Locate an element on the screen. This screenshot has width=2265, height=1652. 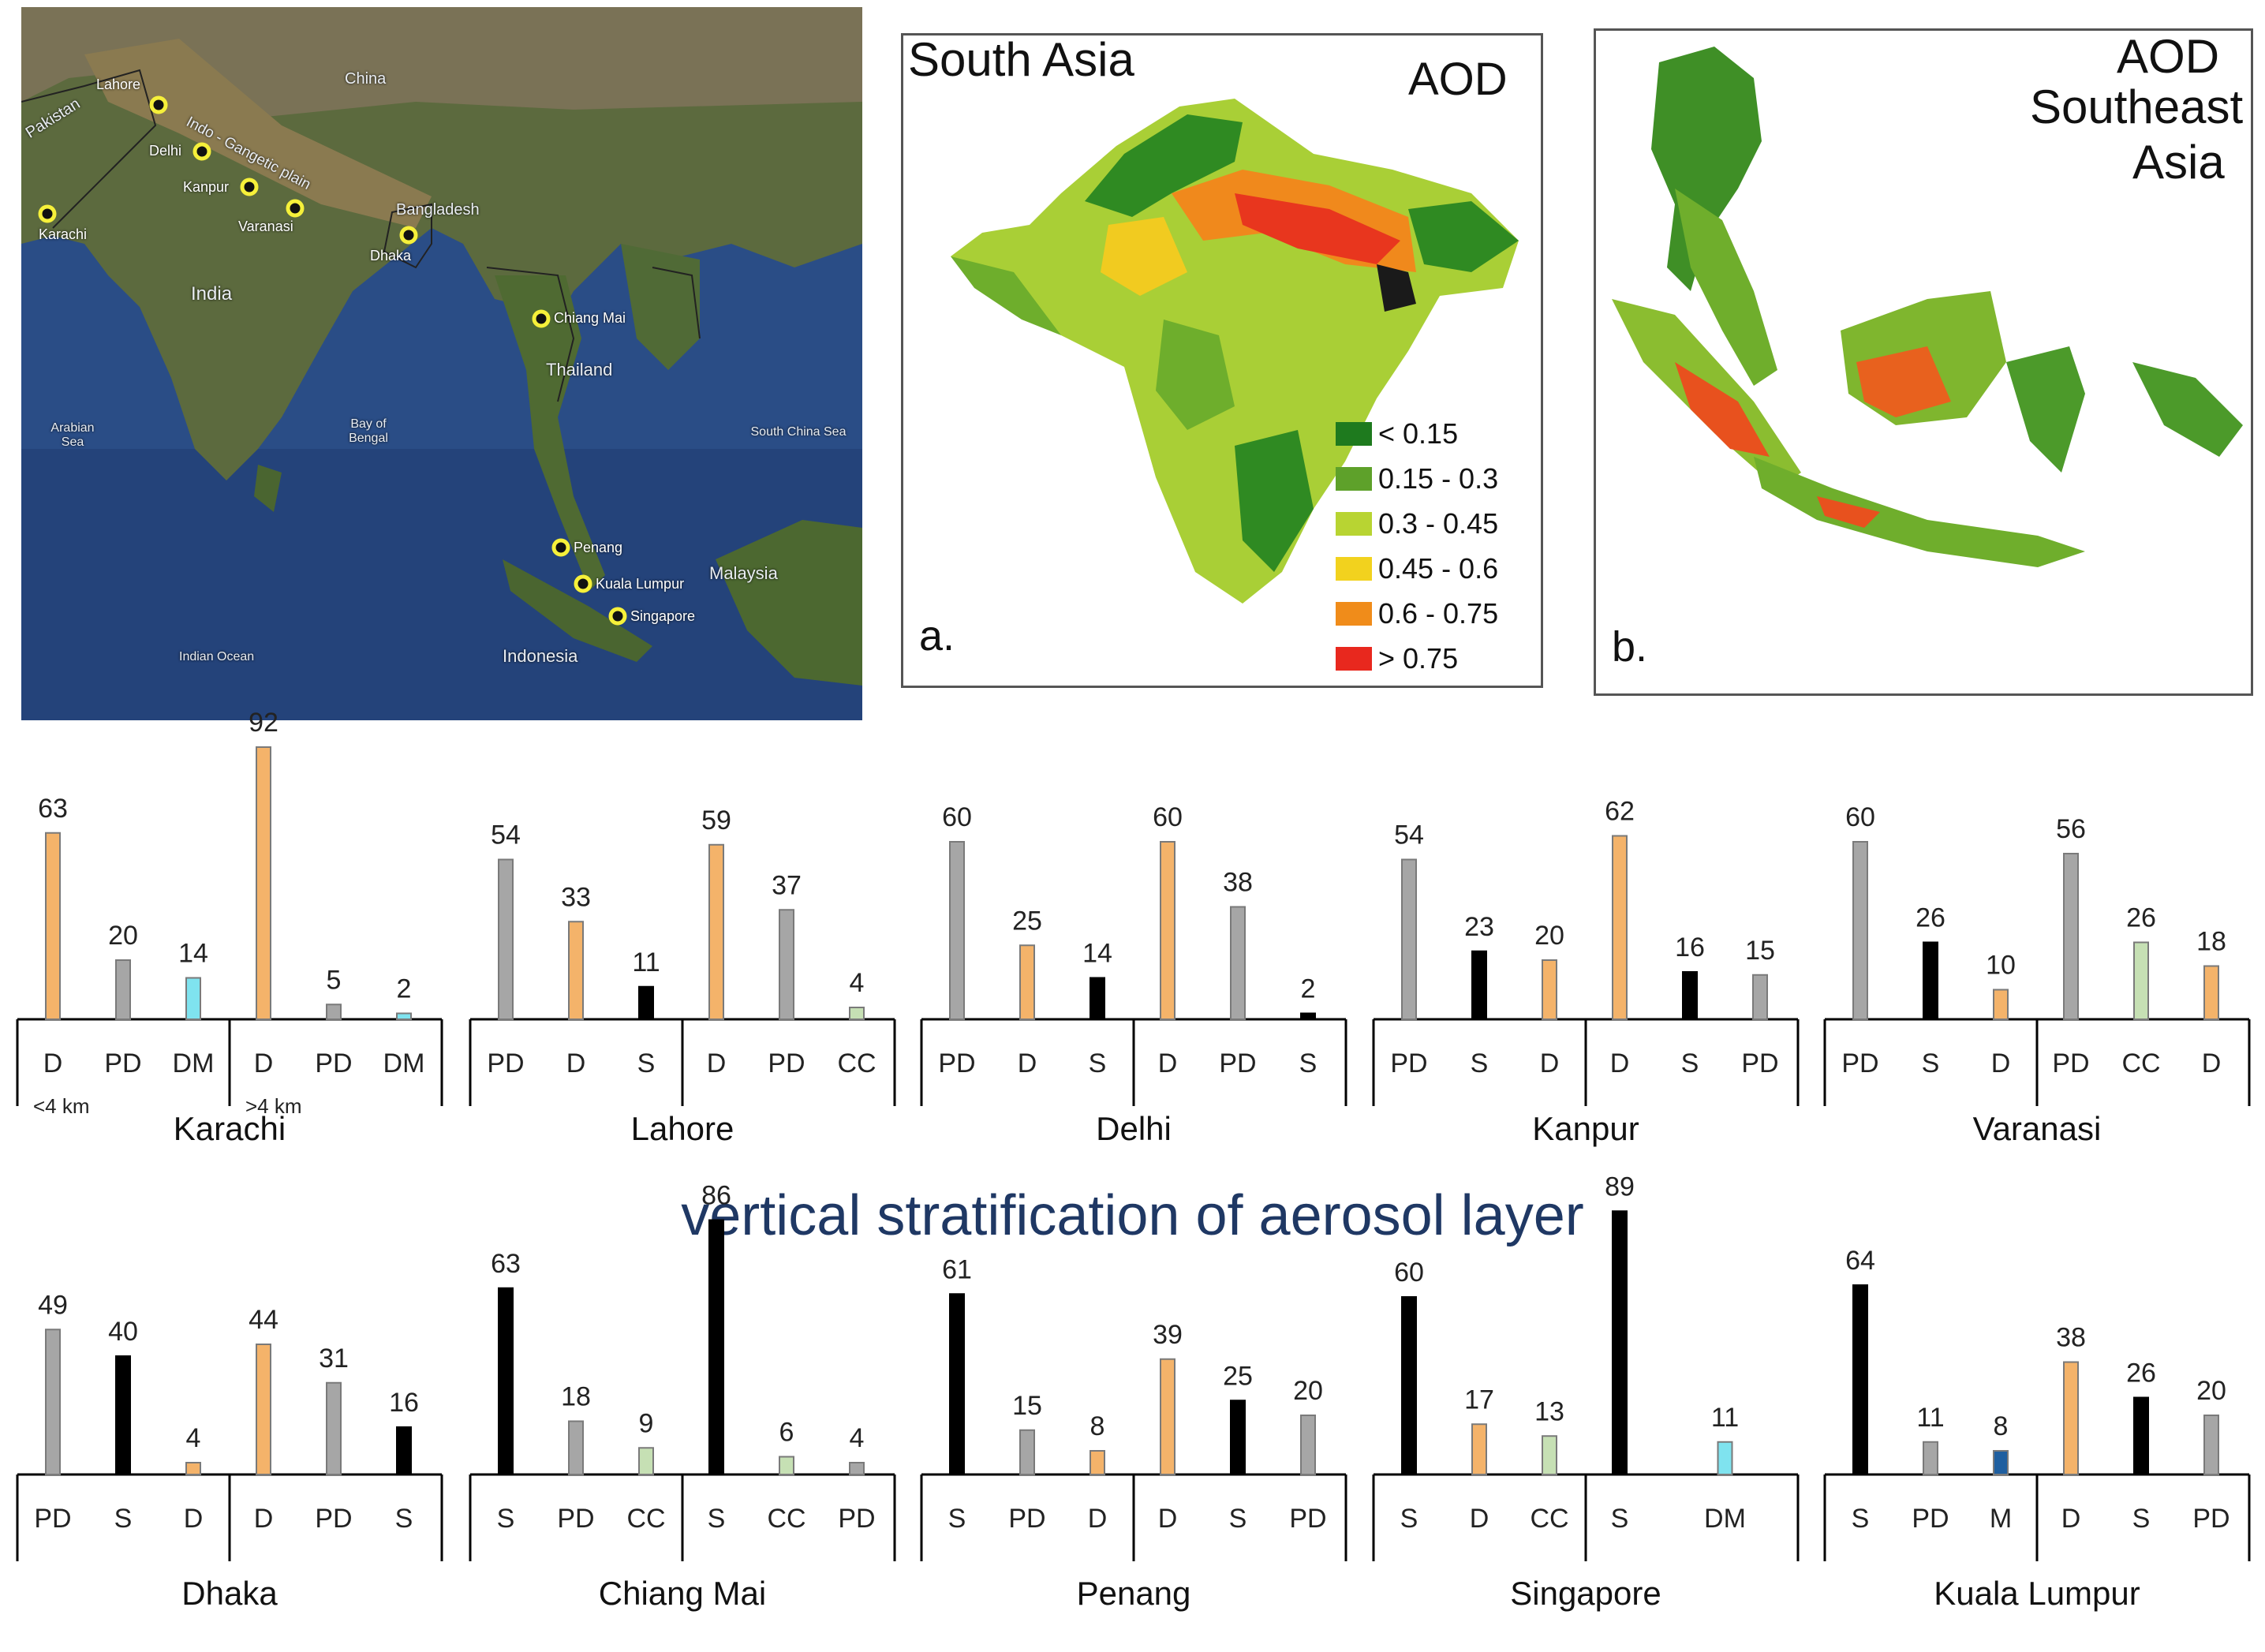
map-a-panel-label: a. is located at coordinates (937, 636).